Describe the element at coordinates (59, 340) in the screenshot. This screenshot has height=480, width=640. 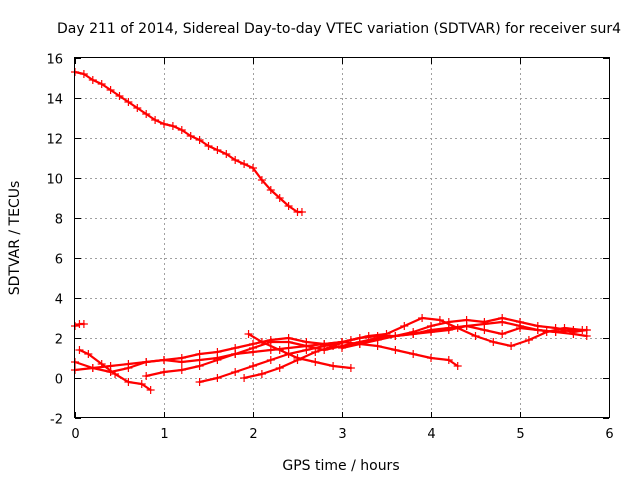
I see `y-tick-label: 2` at that location.